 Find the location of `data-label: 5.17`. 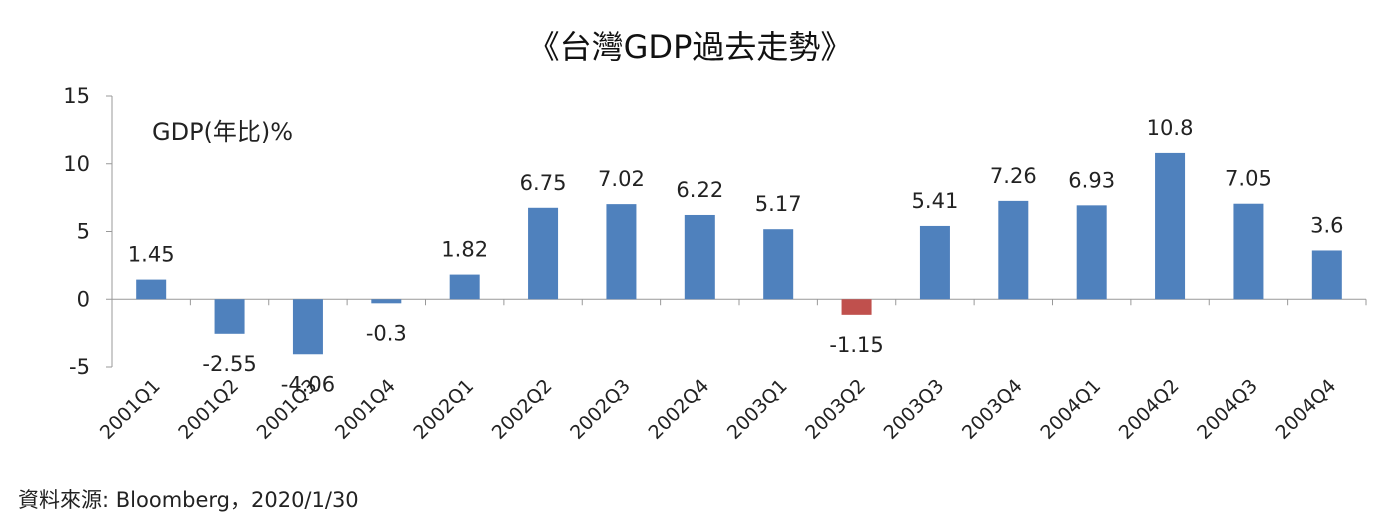

data-label: 5.17 is located at coordinates (778, 204).